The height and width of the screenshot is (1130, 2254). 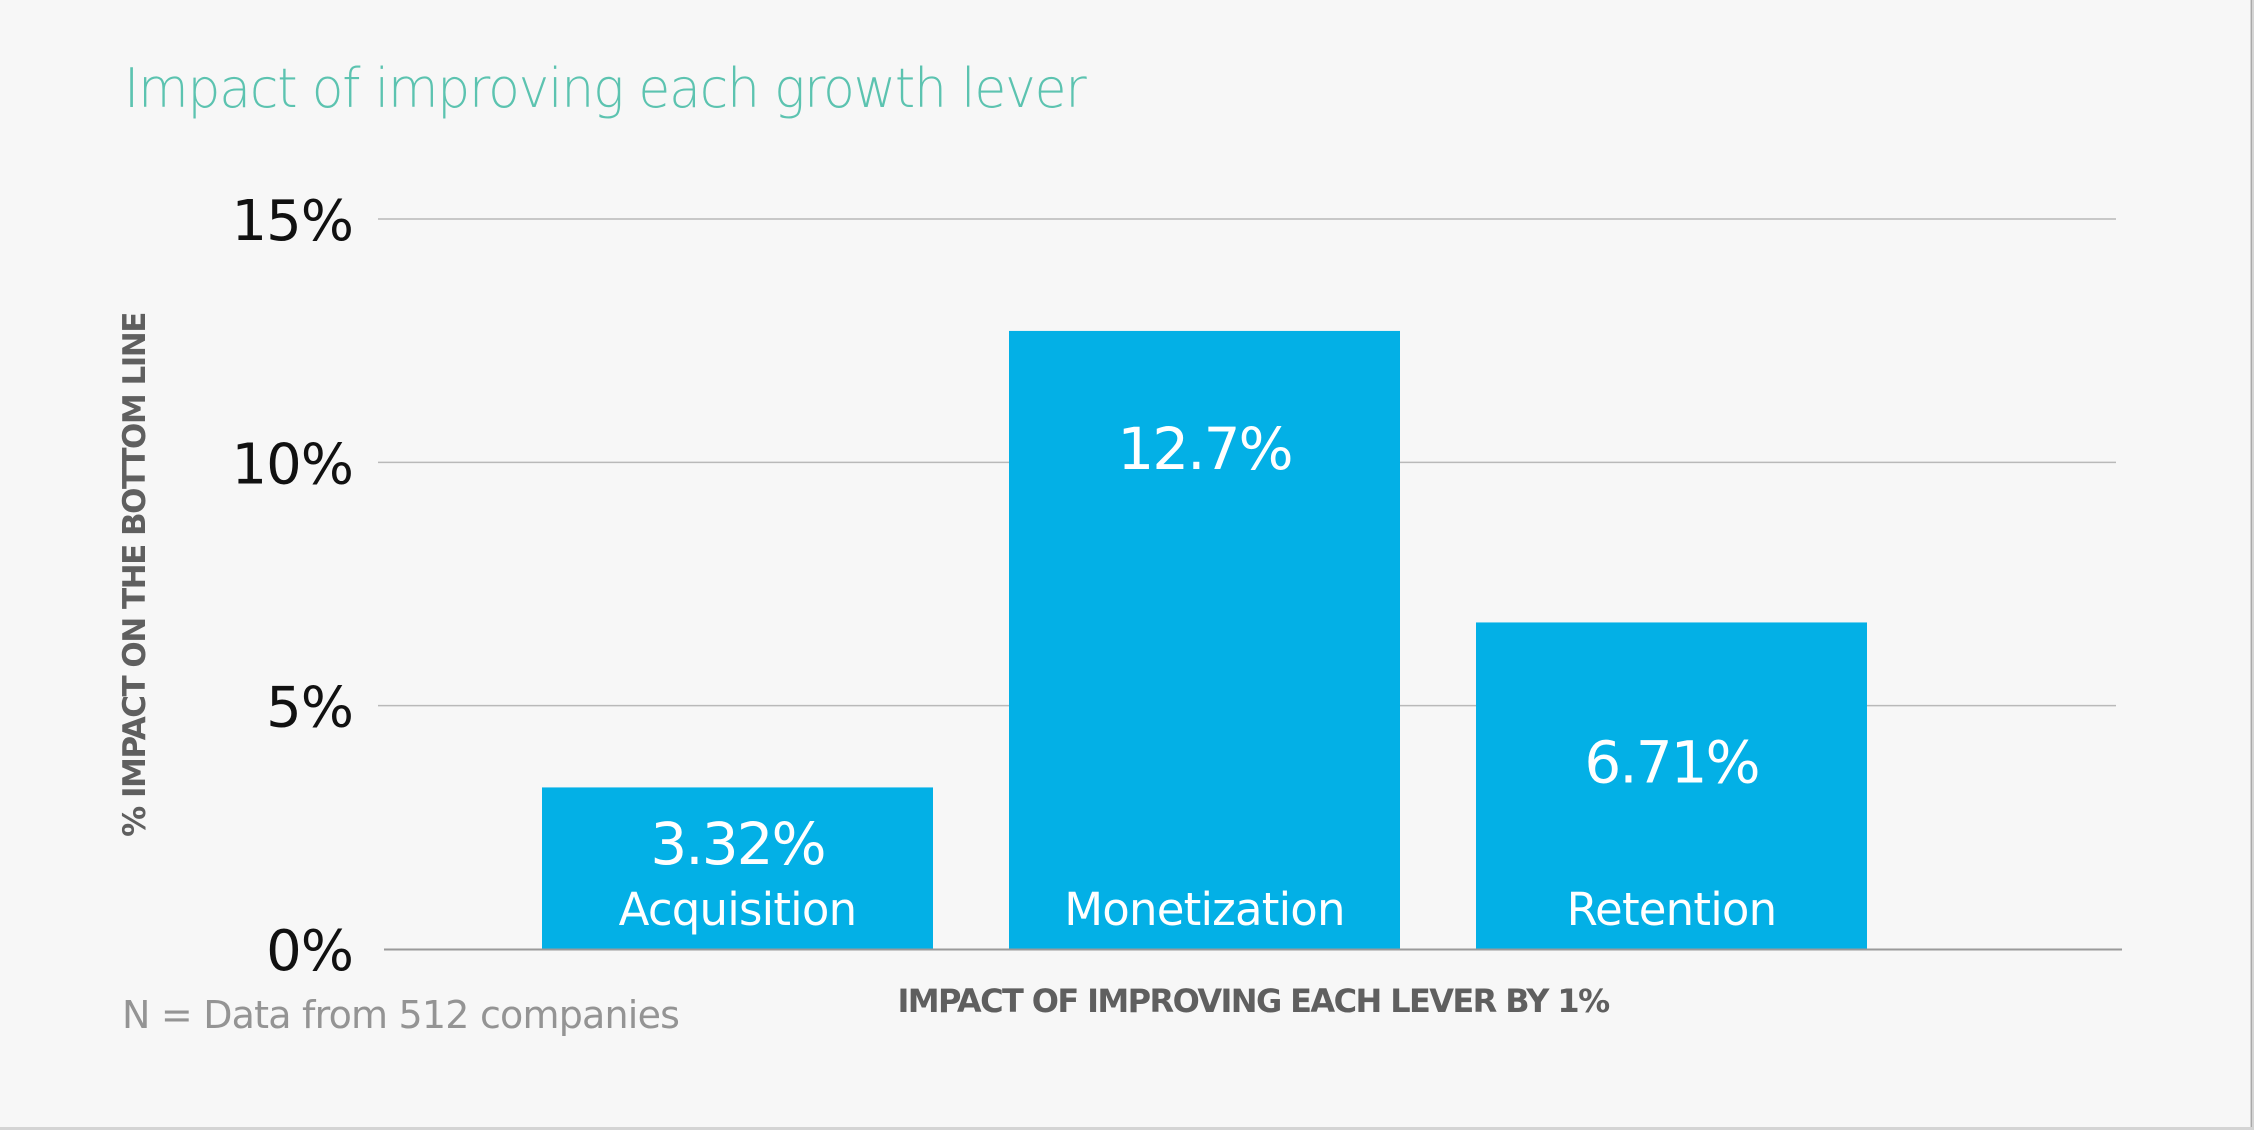 I want to click on bar-value-label: 3.32%, so click(x=737, y=844).